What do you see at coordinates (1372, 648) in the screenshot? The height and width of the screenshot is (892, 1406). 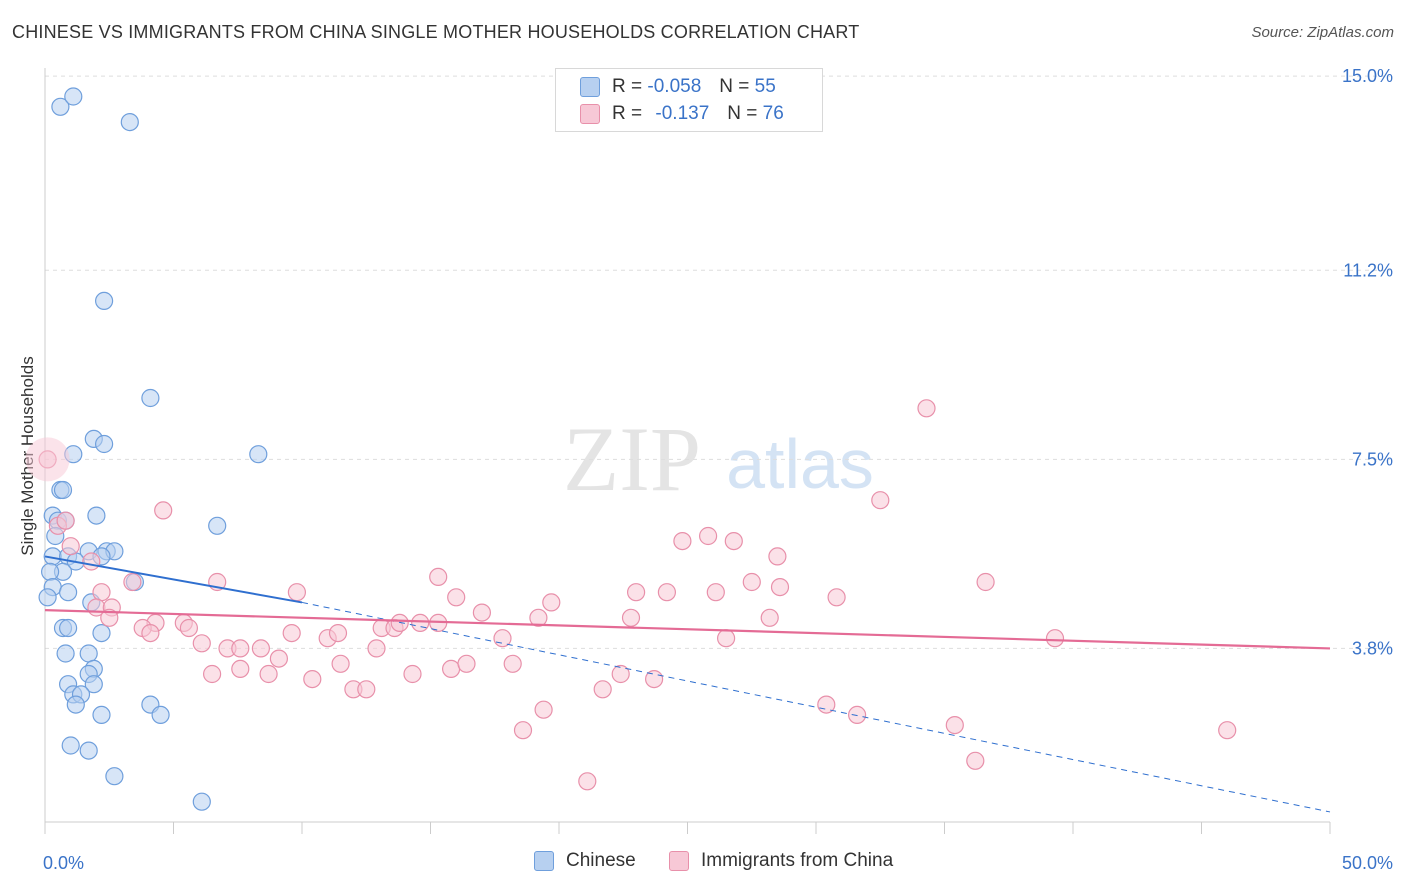 I see `y-tick-label: 3.8%` at bounding box center [1372, 648].